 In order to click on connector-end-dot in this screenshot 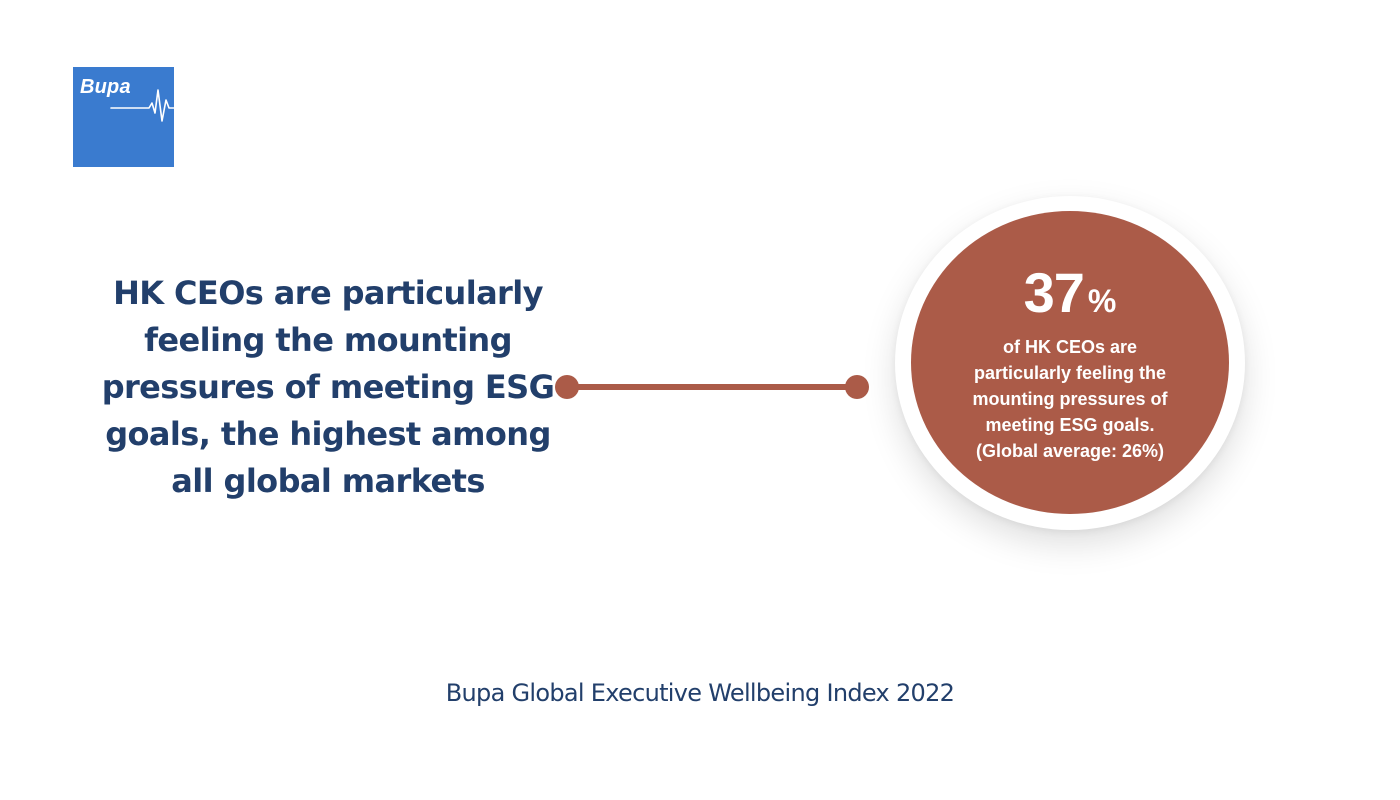, I will do `click(857, 387)`.